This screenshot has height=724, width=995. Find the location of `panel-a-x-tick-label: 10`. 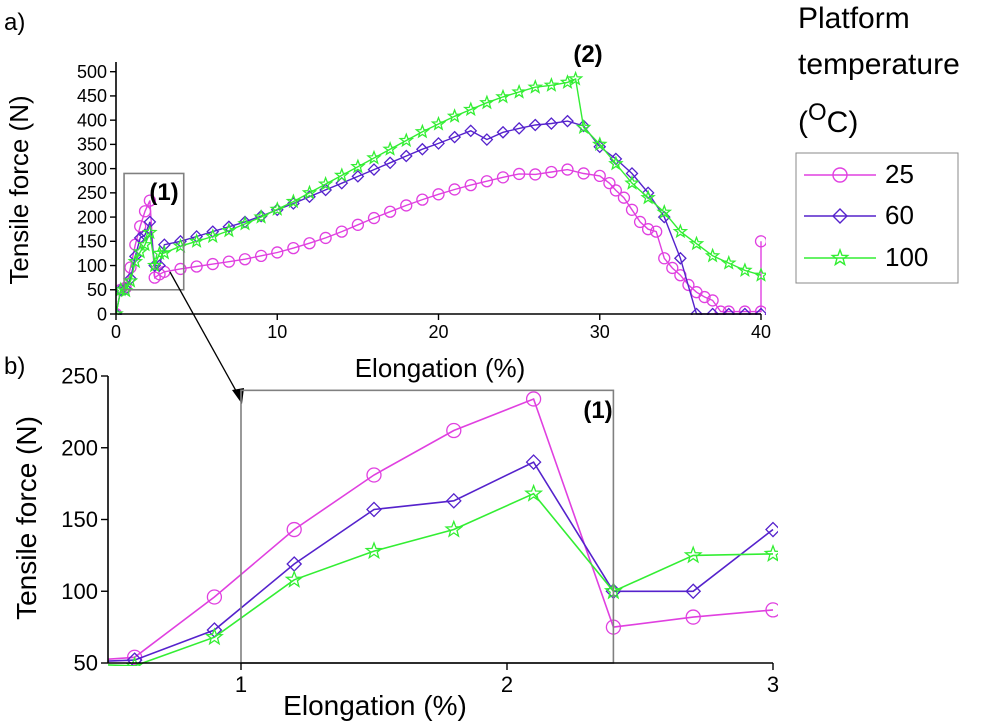

panel-a-x-tick-label: 10 is located at coordinates (277, 332).